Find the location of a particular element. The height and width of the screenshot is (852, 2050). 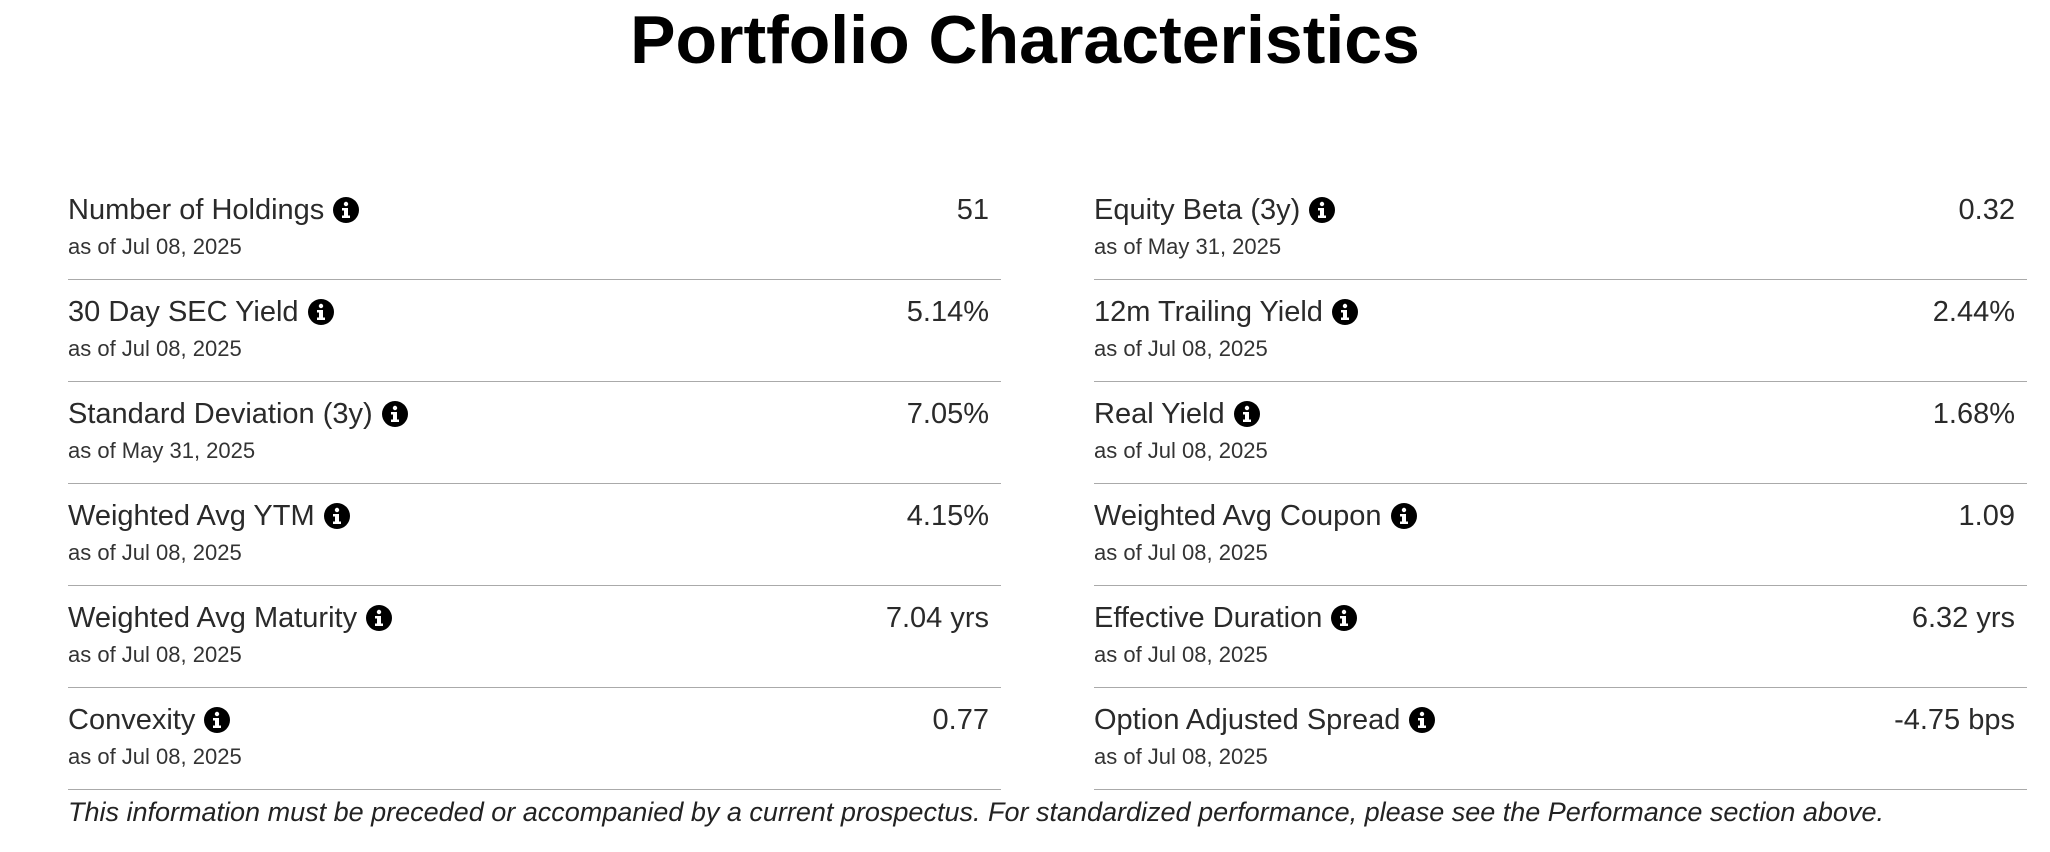

stat-row: Weighted Avg YTM as of Jul 08, 2025 4.15% is located at coordinates (534, 535).